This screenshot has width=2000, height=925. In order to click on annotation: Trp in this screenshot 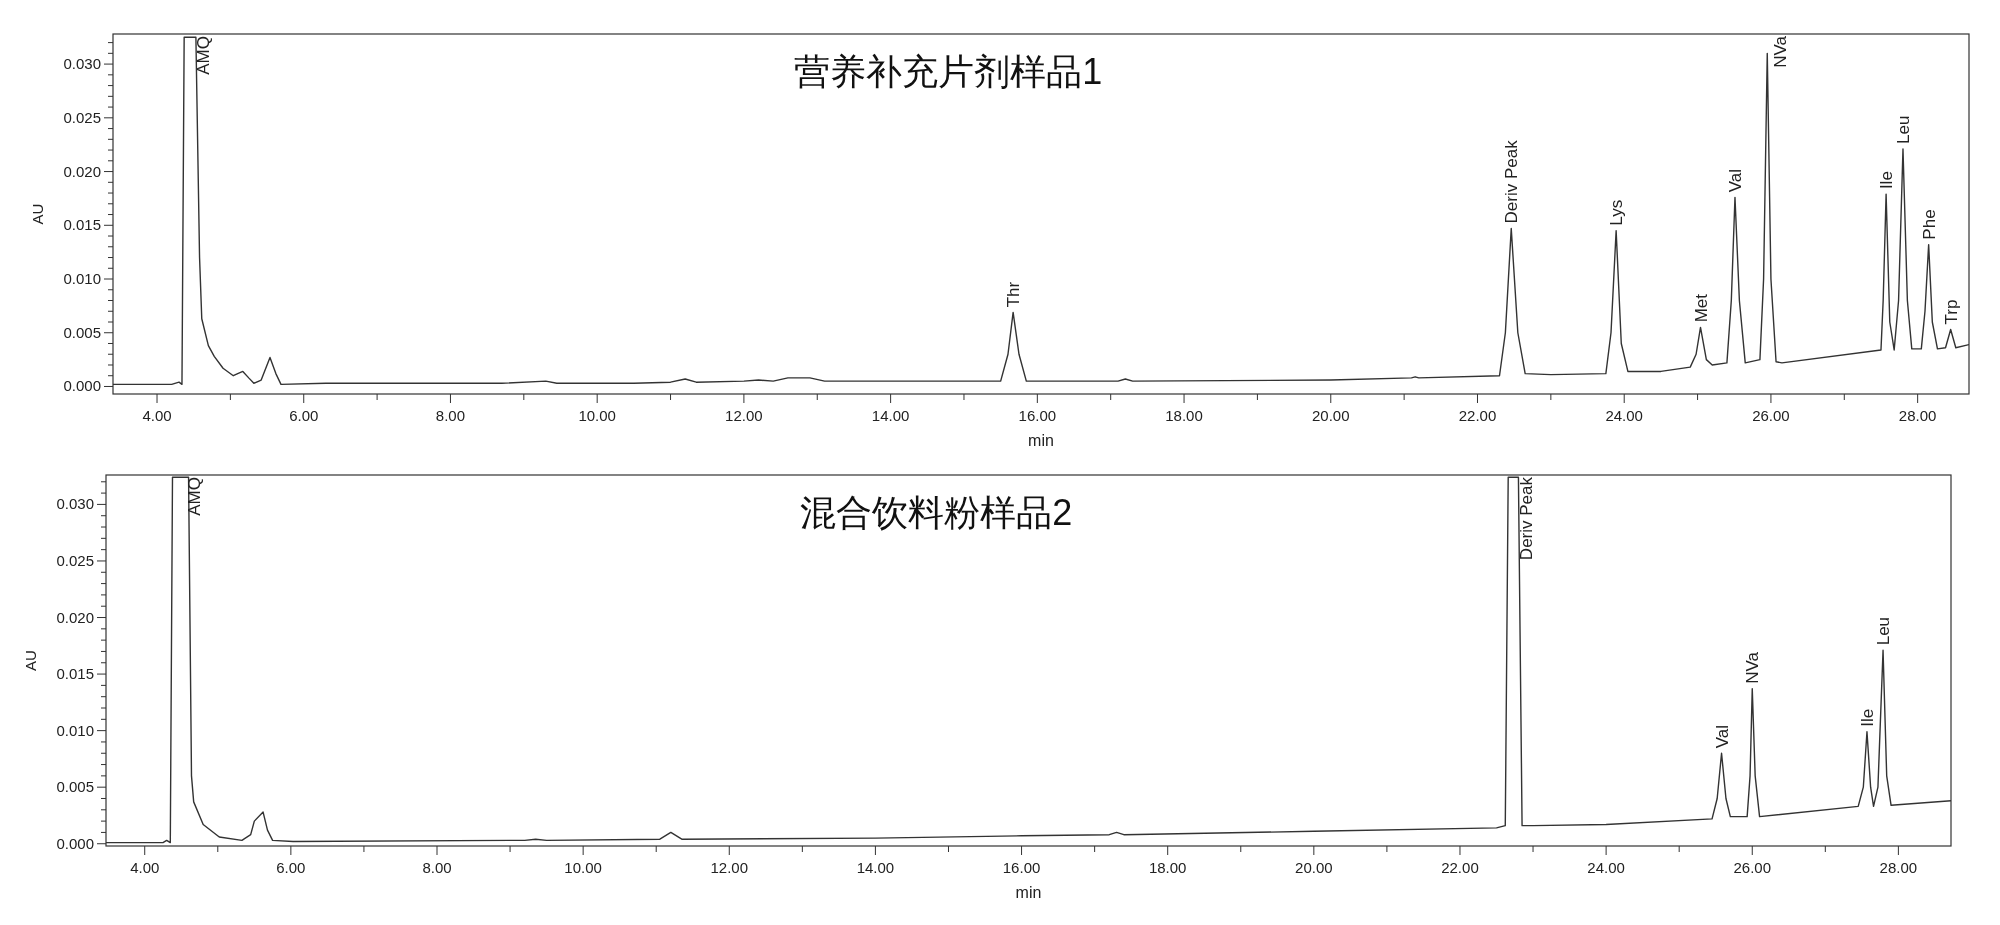, I will do `click(1951, 312)`.